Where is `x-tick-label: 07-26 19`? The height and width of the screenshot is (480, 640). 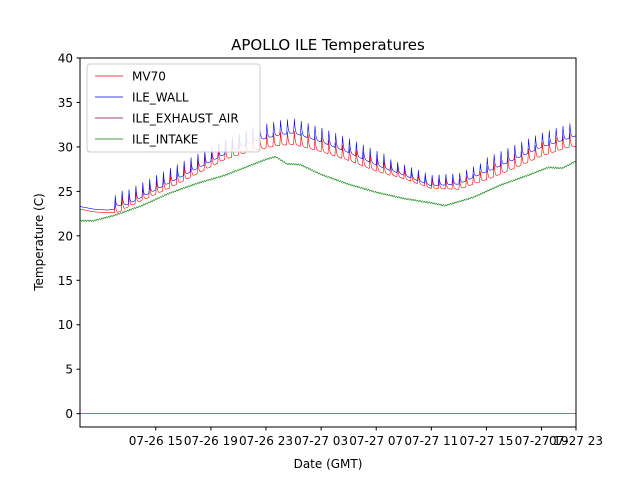 x-tick-label: 07-26 19 is located at coordinates (211, 441).